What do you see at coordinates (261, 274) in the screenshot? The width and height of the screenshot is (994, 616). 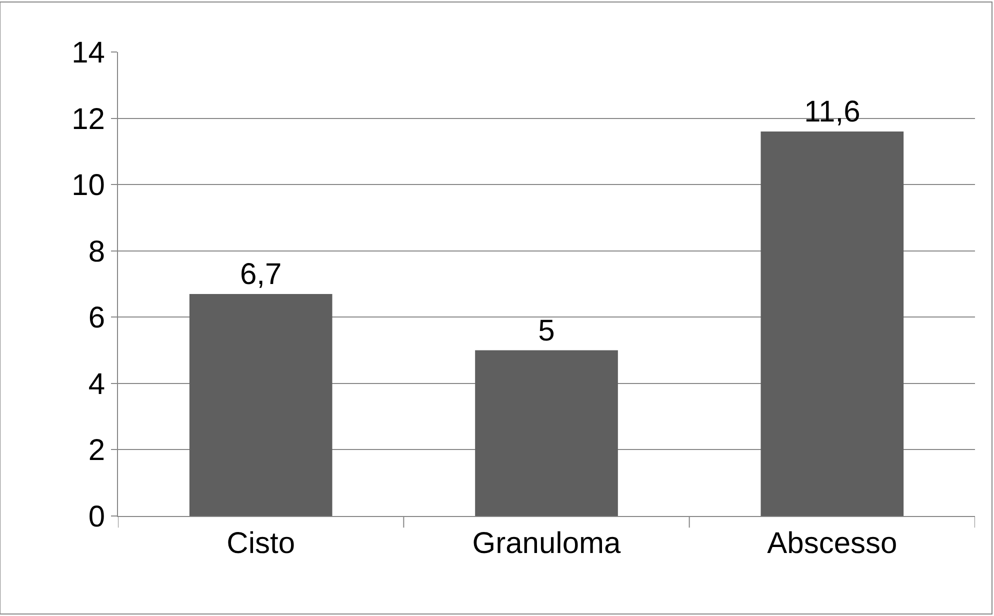 I see `data-label: 6,7` at bounding box center [261, 274].